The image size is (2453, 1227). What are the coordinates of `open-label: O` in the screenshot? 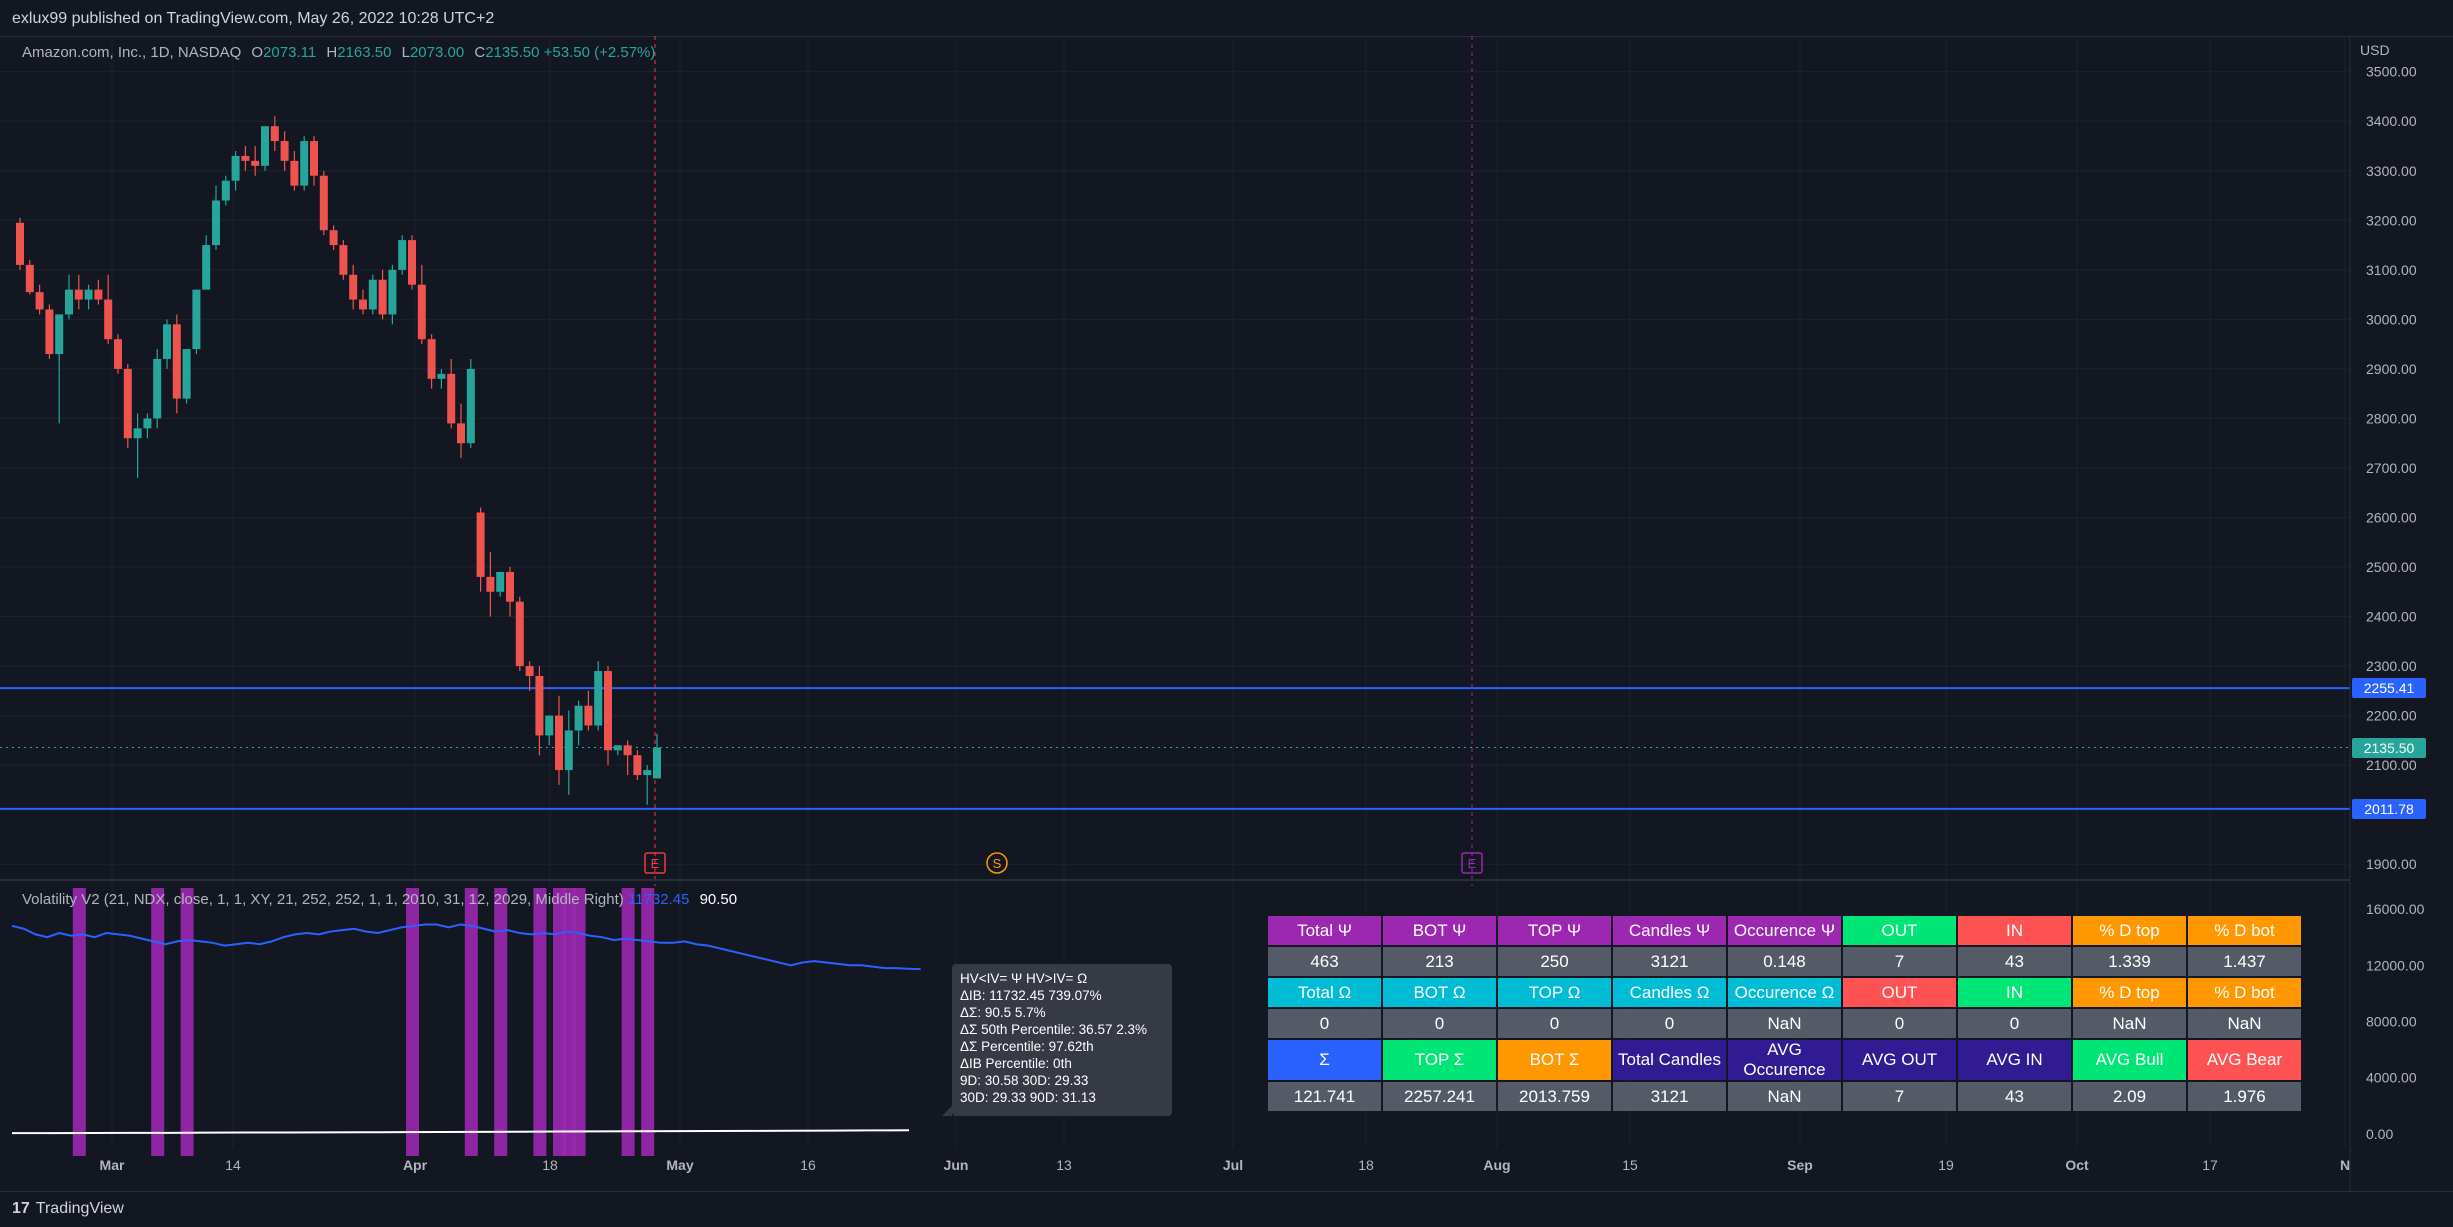 It's located at (257, 52).